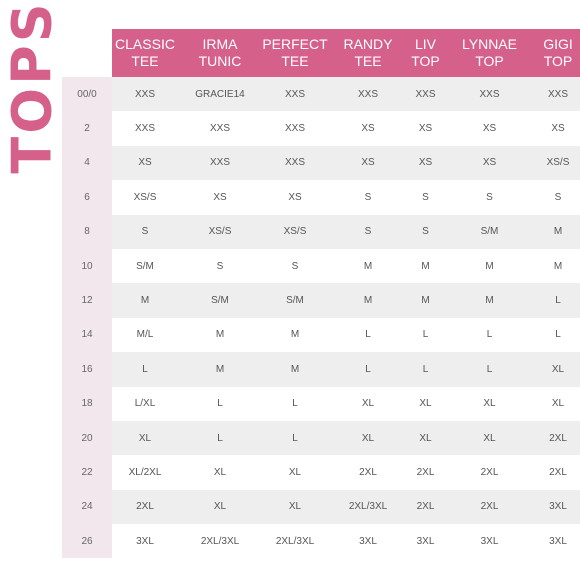 Image resolution: width=580 pixels, height=580 pixels. I want to click on column-header-gigi-top: GIGI TOP, so click(558, 53).